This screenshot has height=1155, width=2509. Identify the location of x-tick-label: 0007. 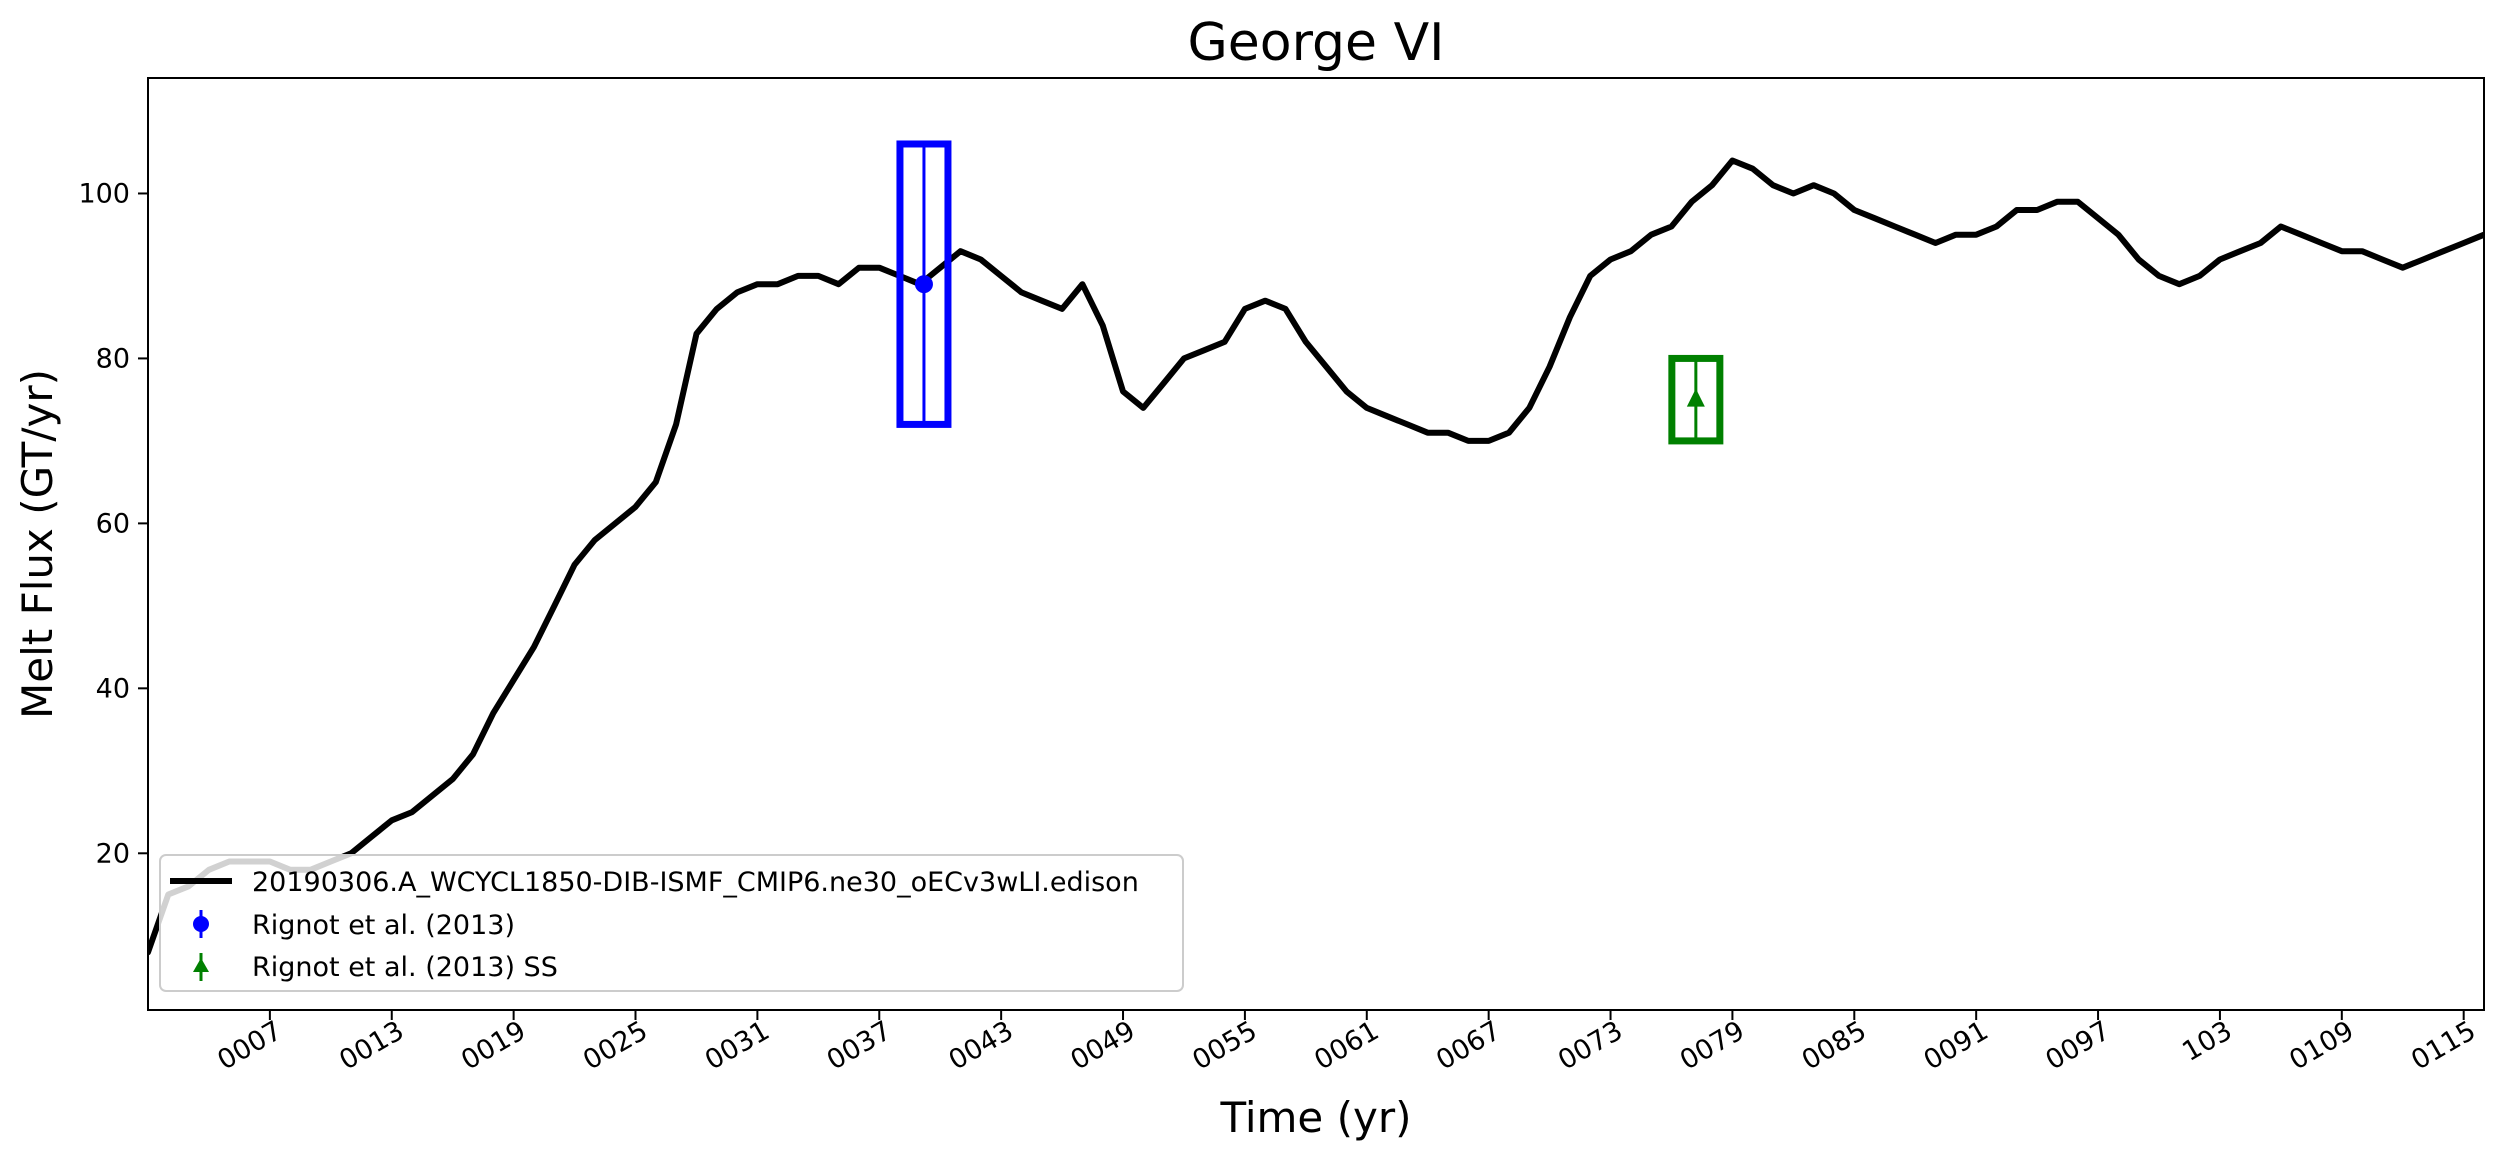
(249, 1045).